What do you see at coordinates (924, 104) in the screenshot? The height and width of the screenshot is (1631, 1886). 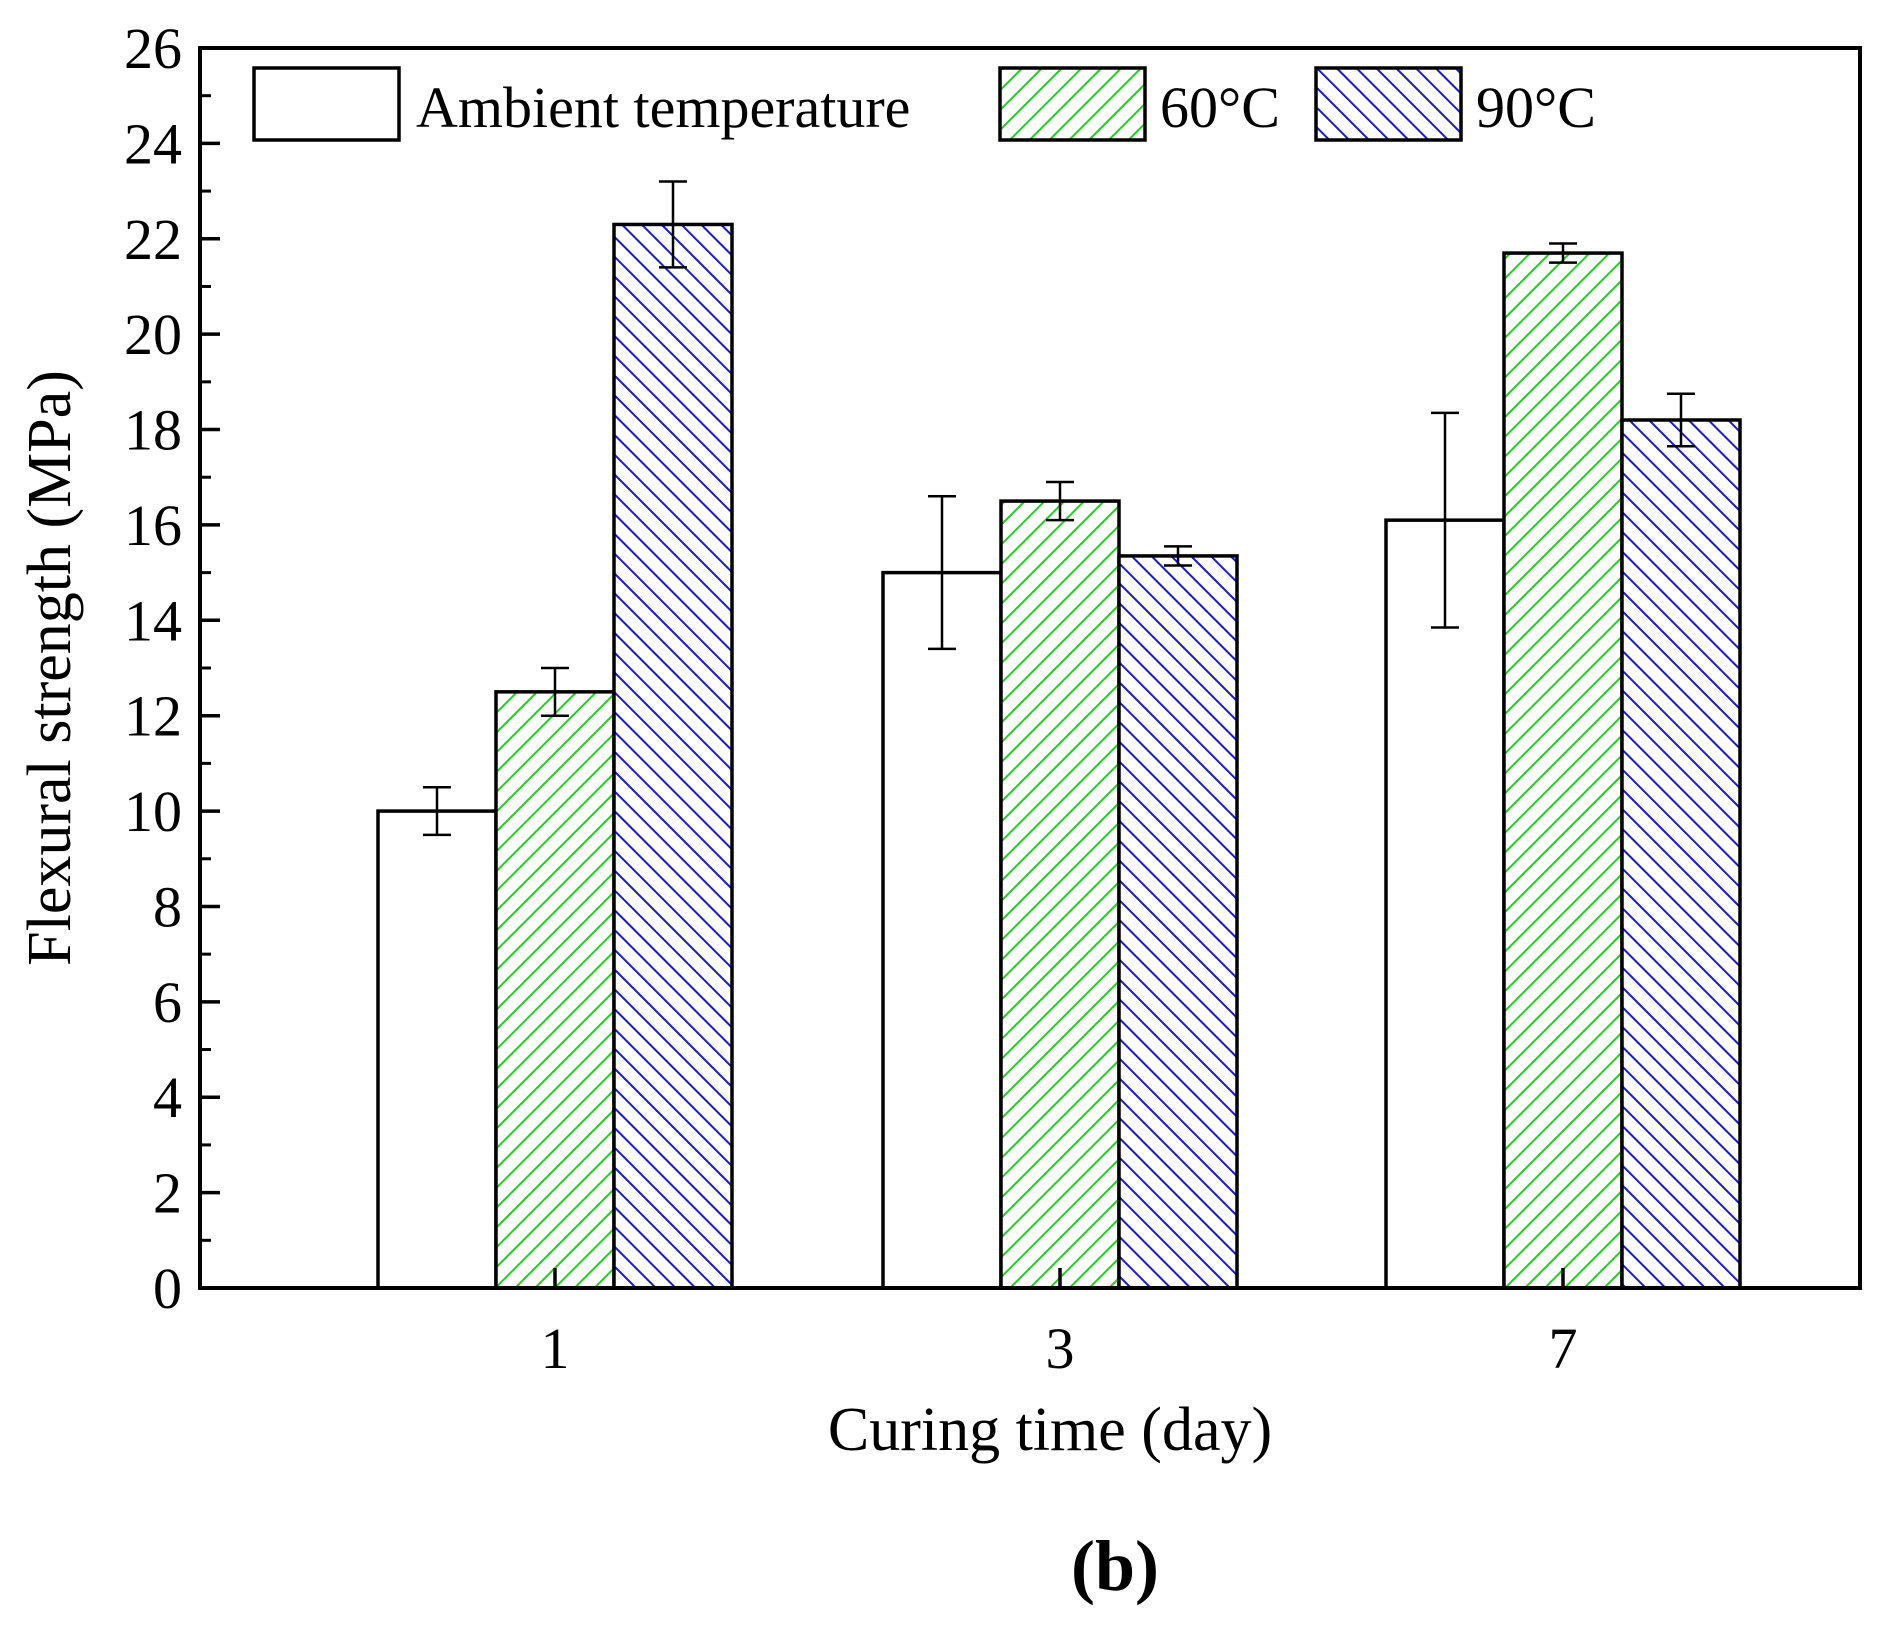 I see `legend: Ambient temperature 60°C 90°C` at bounding box center [924, 104].